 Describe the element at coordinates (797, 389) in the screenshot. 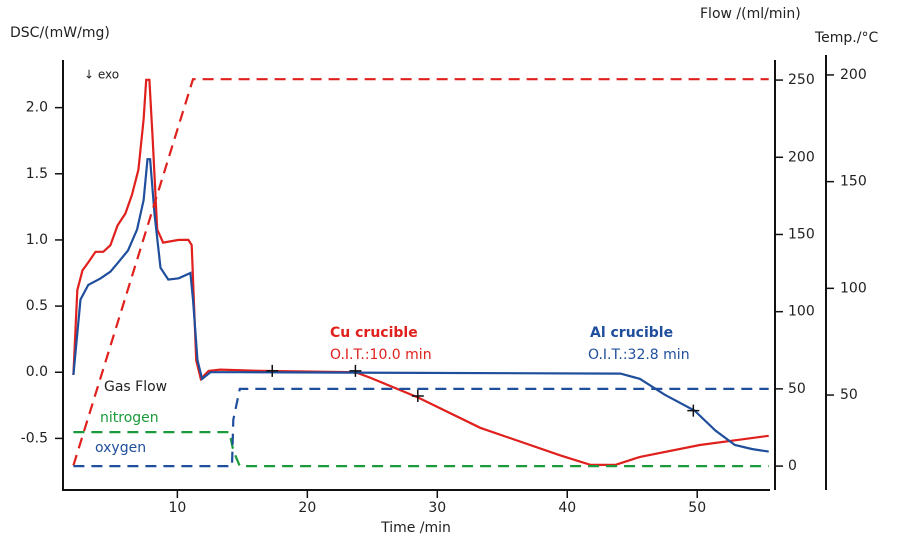

I see `y2-tick-label: 50` at that location.